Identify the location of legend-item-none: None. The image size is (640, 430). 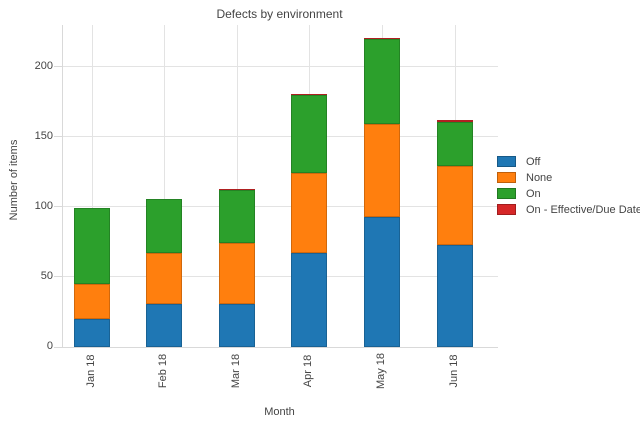
(568, 177).